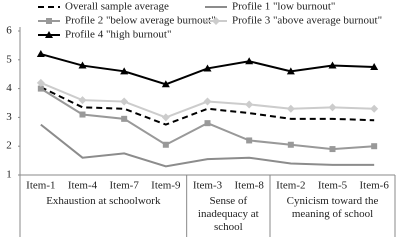  Describe the element at coordinates (375, 186) in the screenshot. I see `x-tick-label: Item-6` at that location.